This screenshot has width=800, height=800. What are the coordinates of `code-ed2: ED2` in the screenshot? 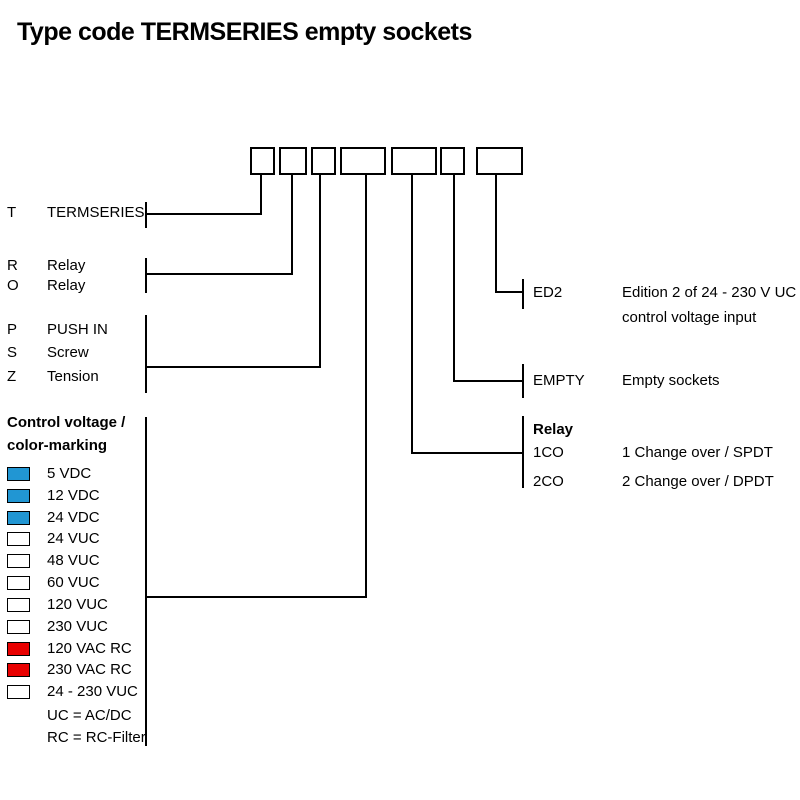 It's located at (548, 292).